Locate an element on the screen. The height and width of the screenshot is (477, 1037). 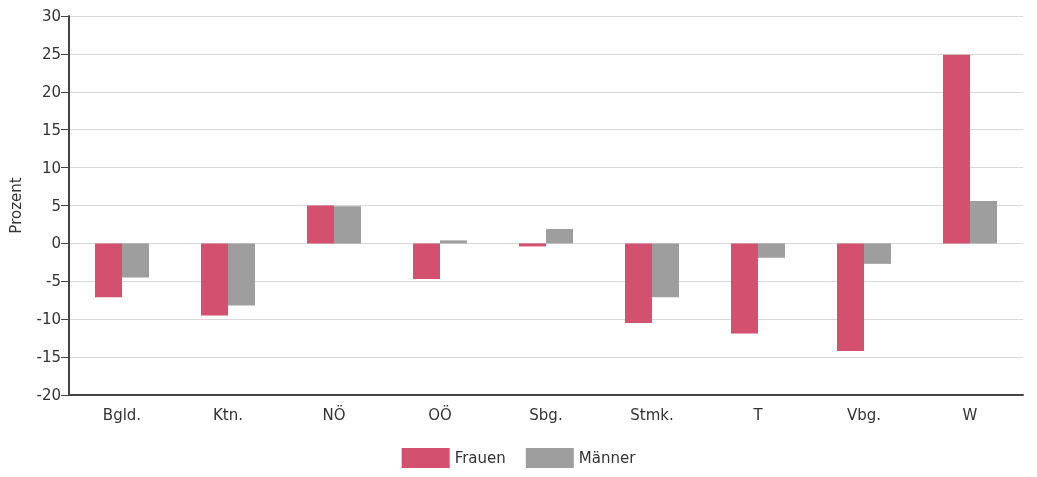
legend-label: Frauen is located at coordinates (480, 458).